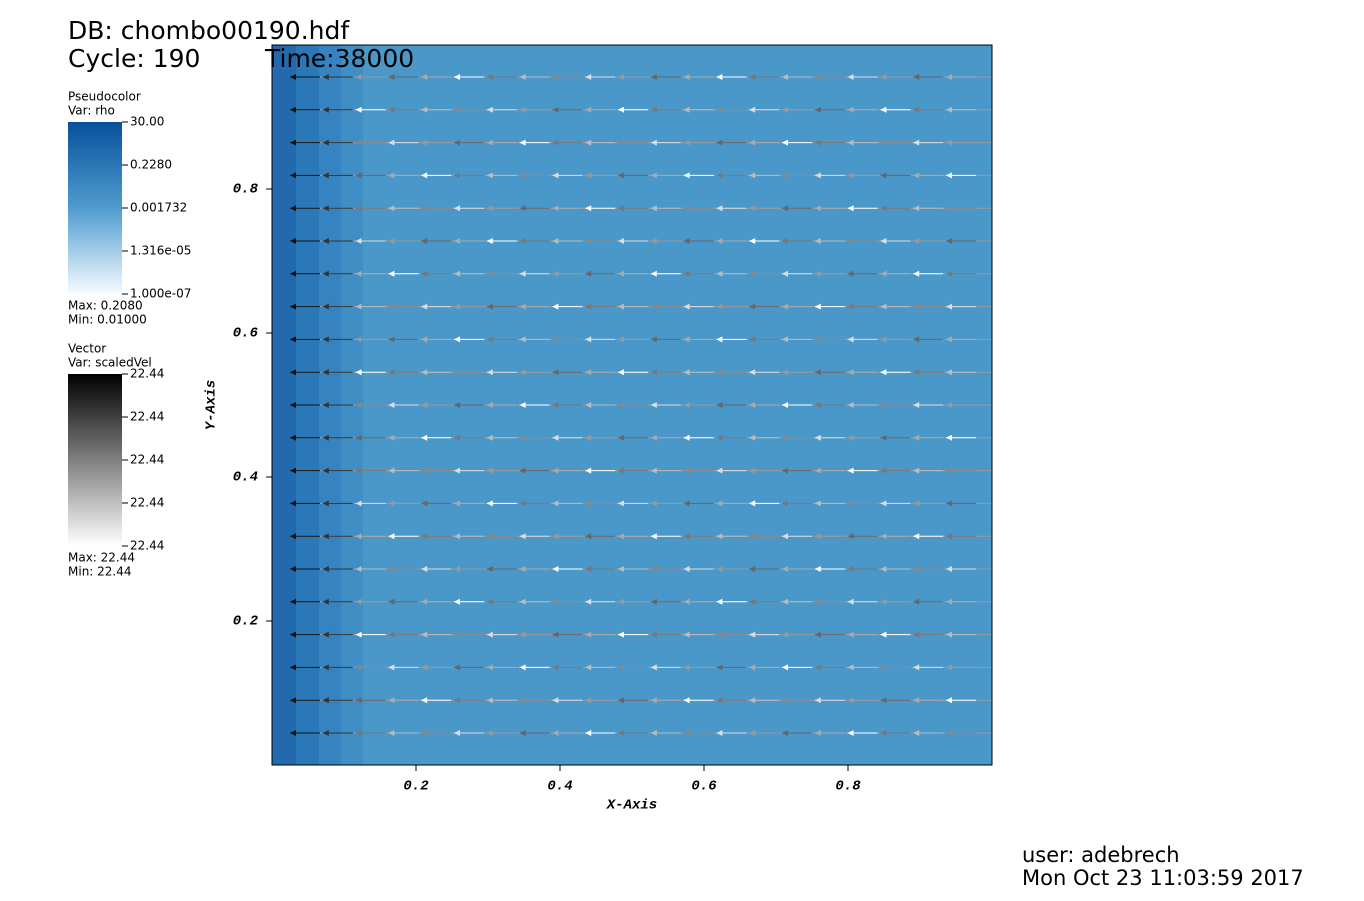 The width and height of the screenshot is (1364, 901). I want to click on y-axis-label: Y-Axis, so click(212, 405).